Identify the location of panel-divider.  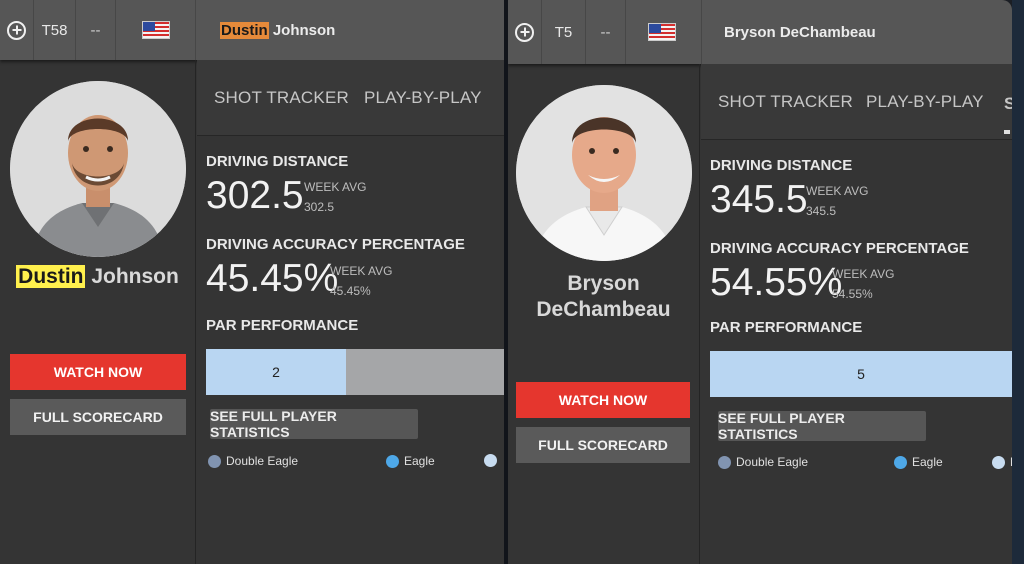
(506, 282).